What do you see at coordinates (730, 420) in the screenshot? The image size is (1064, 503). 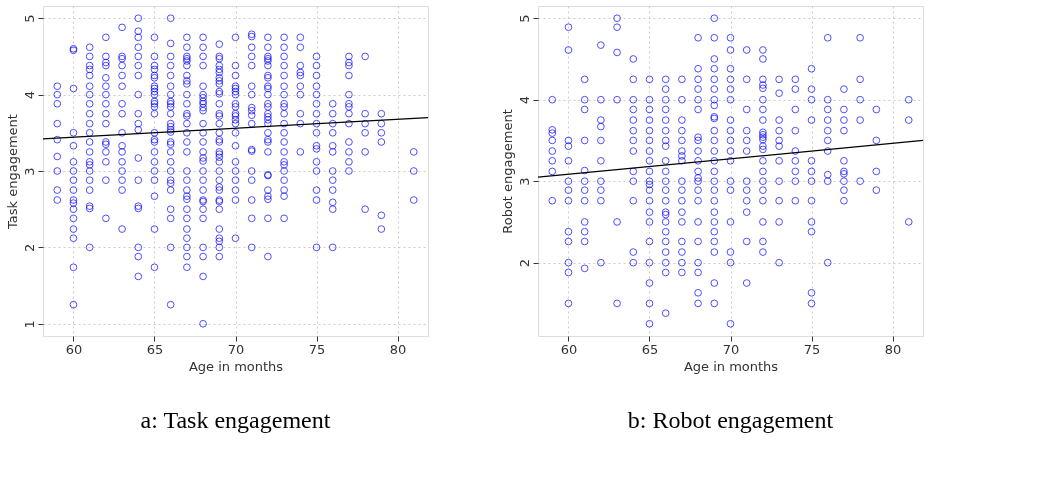 I see `text: b: Robot engagement` at bounding box center [730, 420].